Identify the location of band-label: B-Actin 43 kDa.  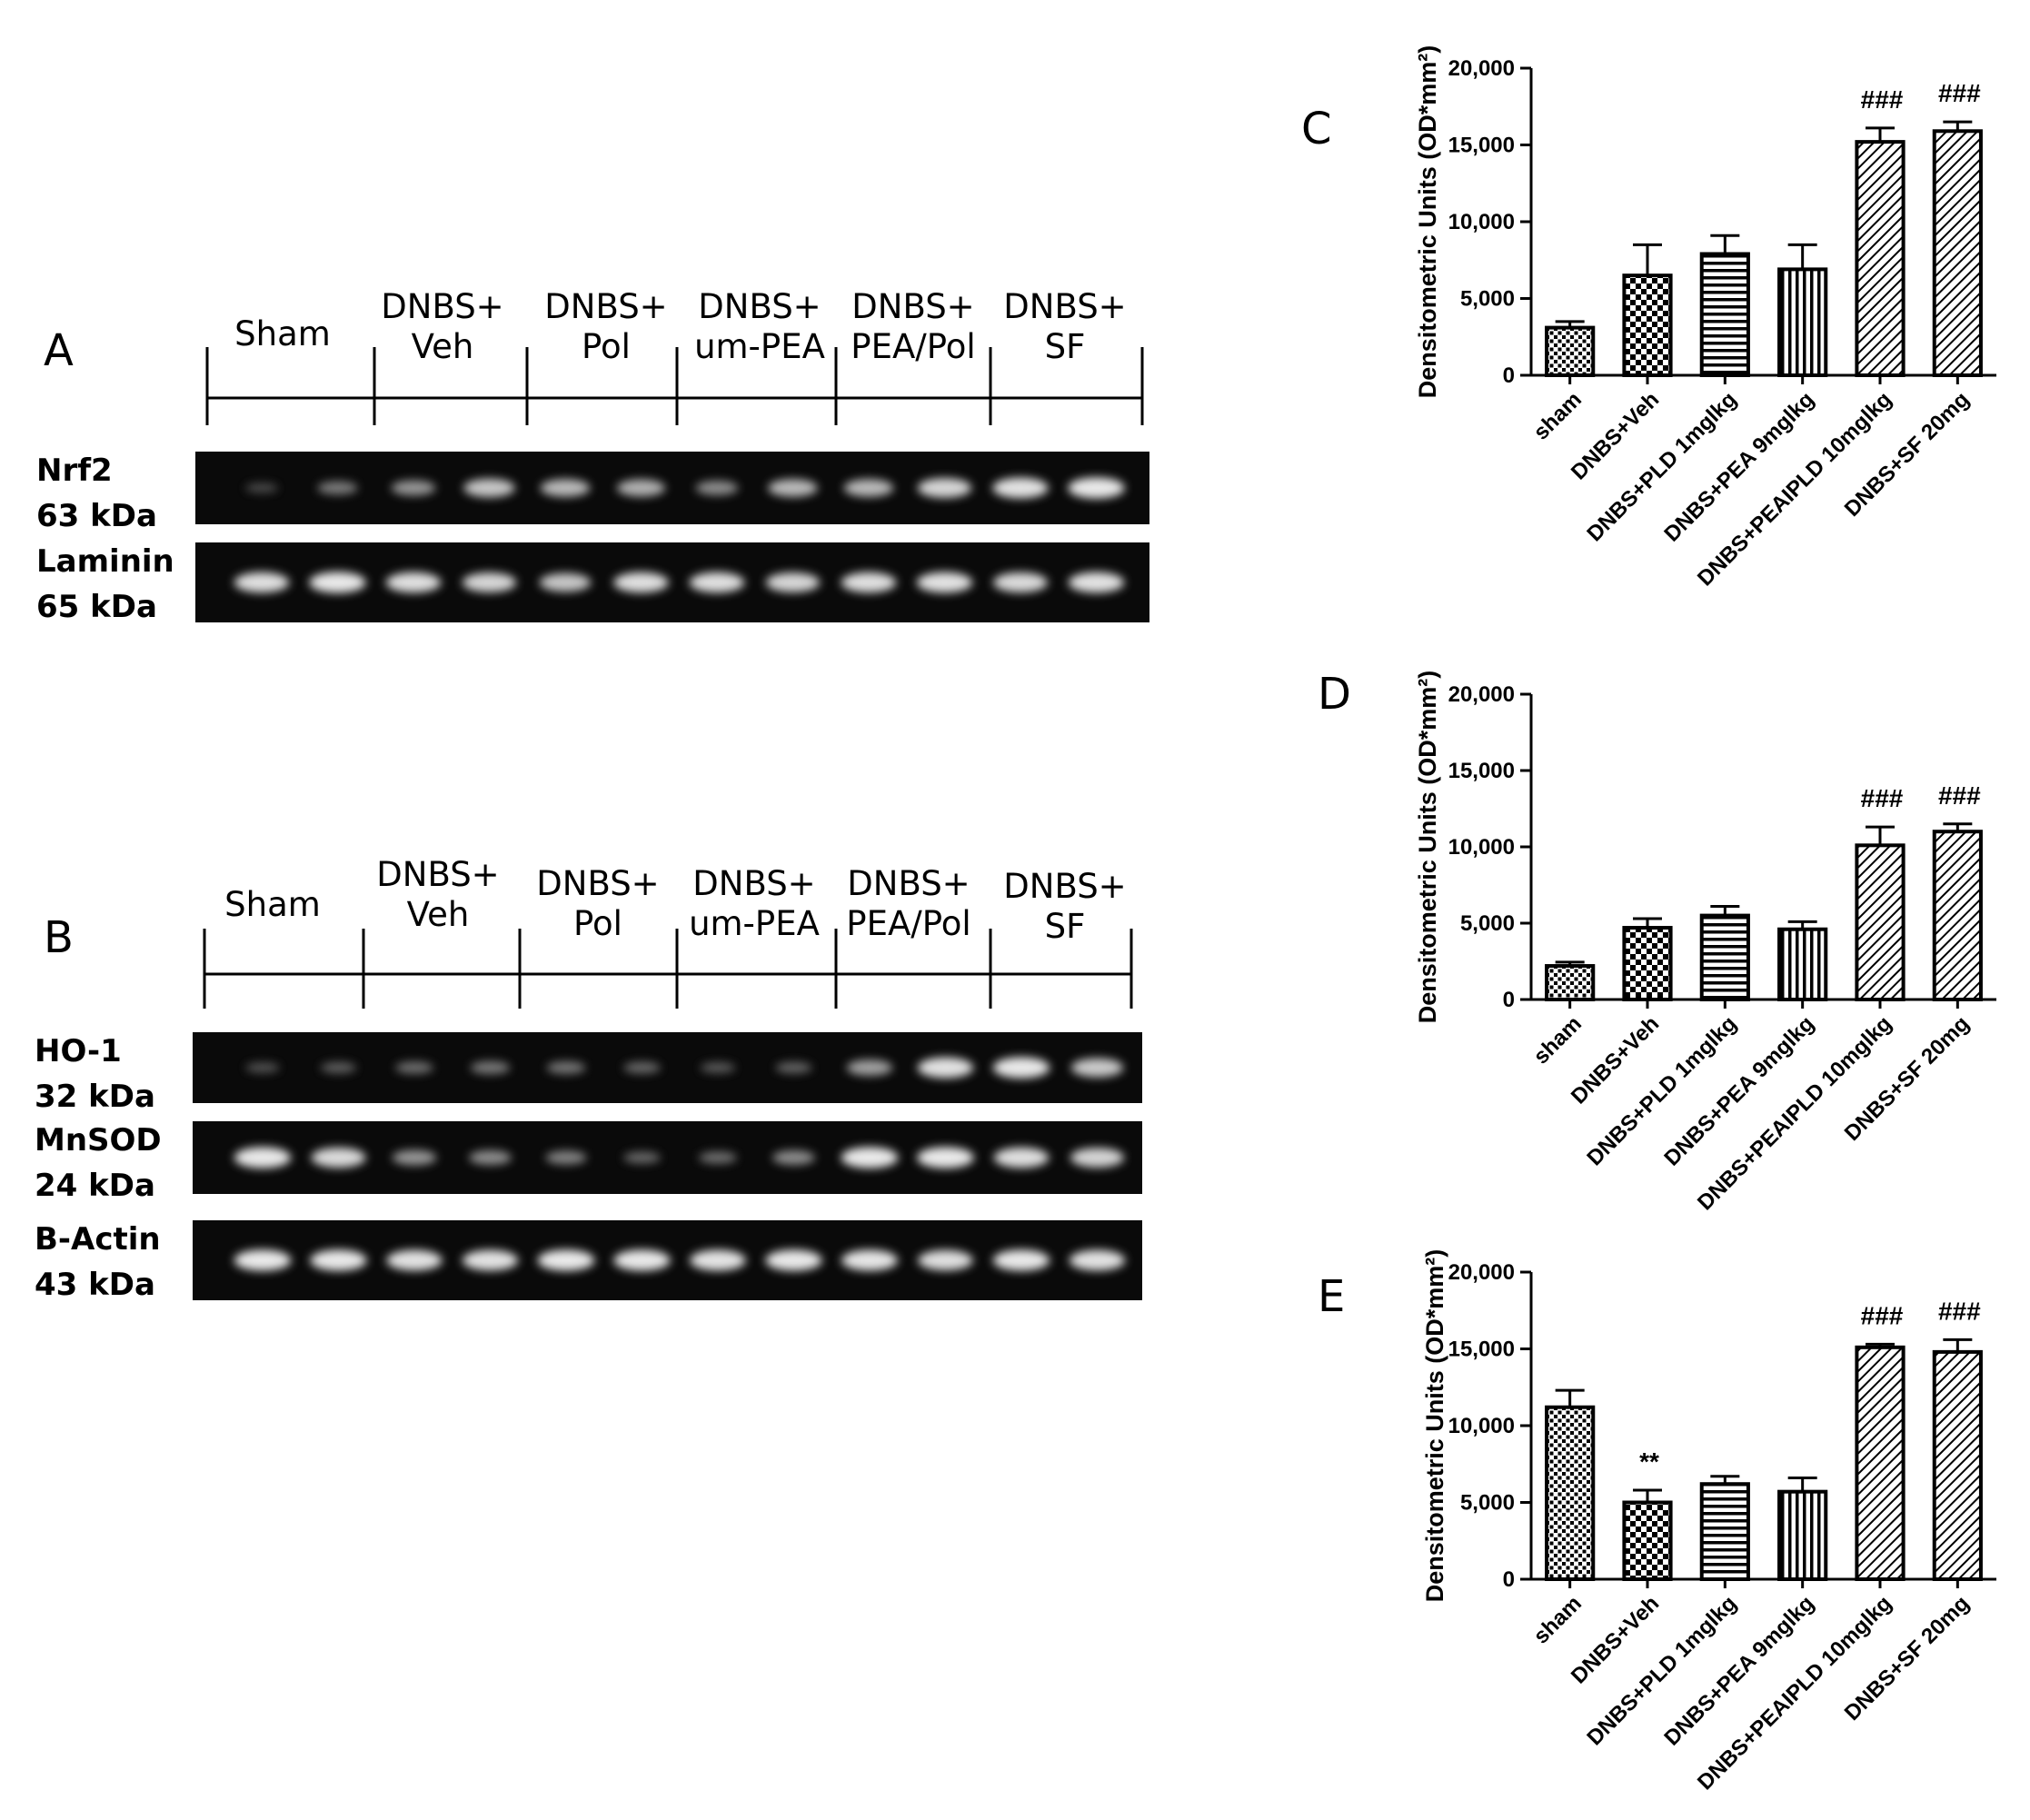
(98, 1262).